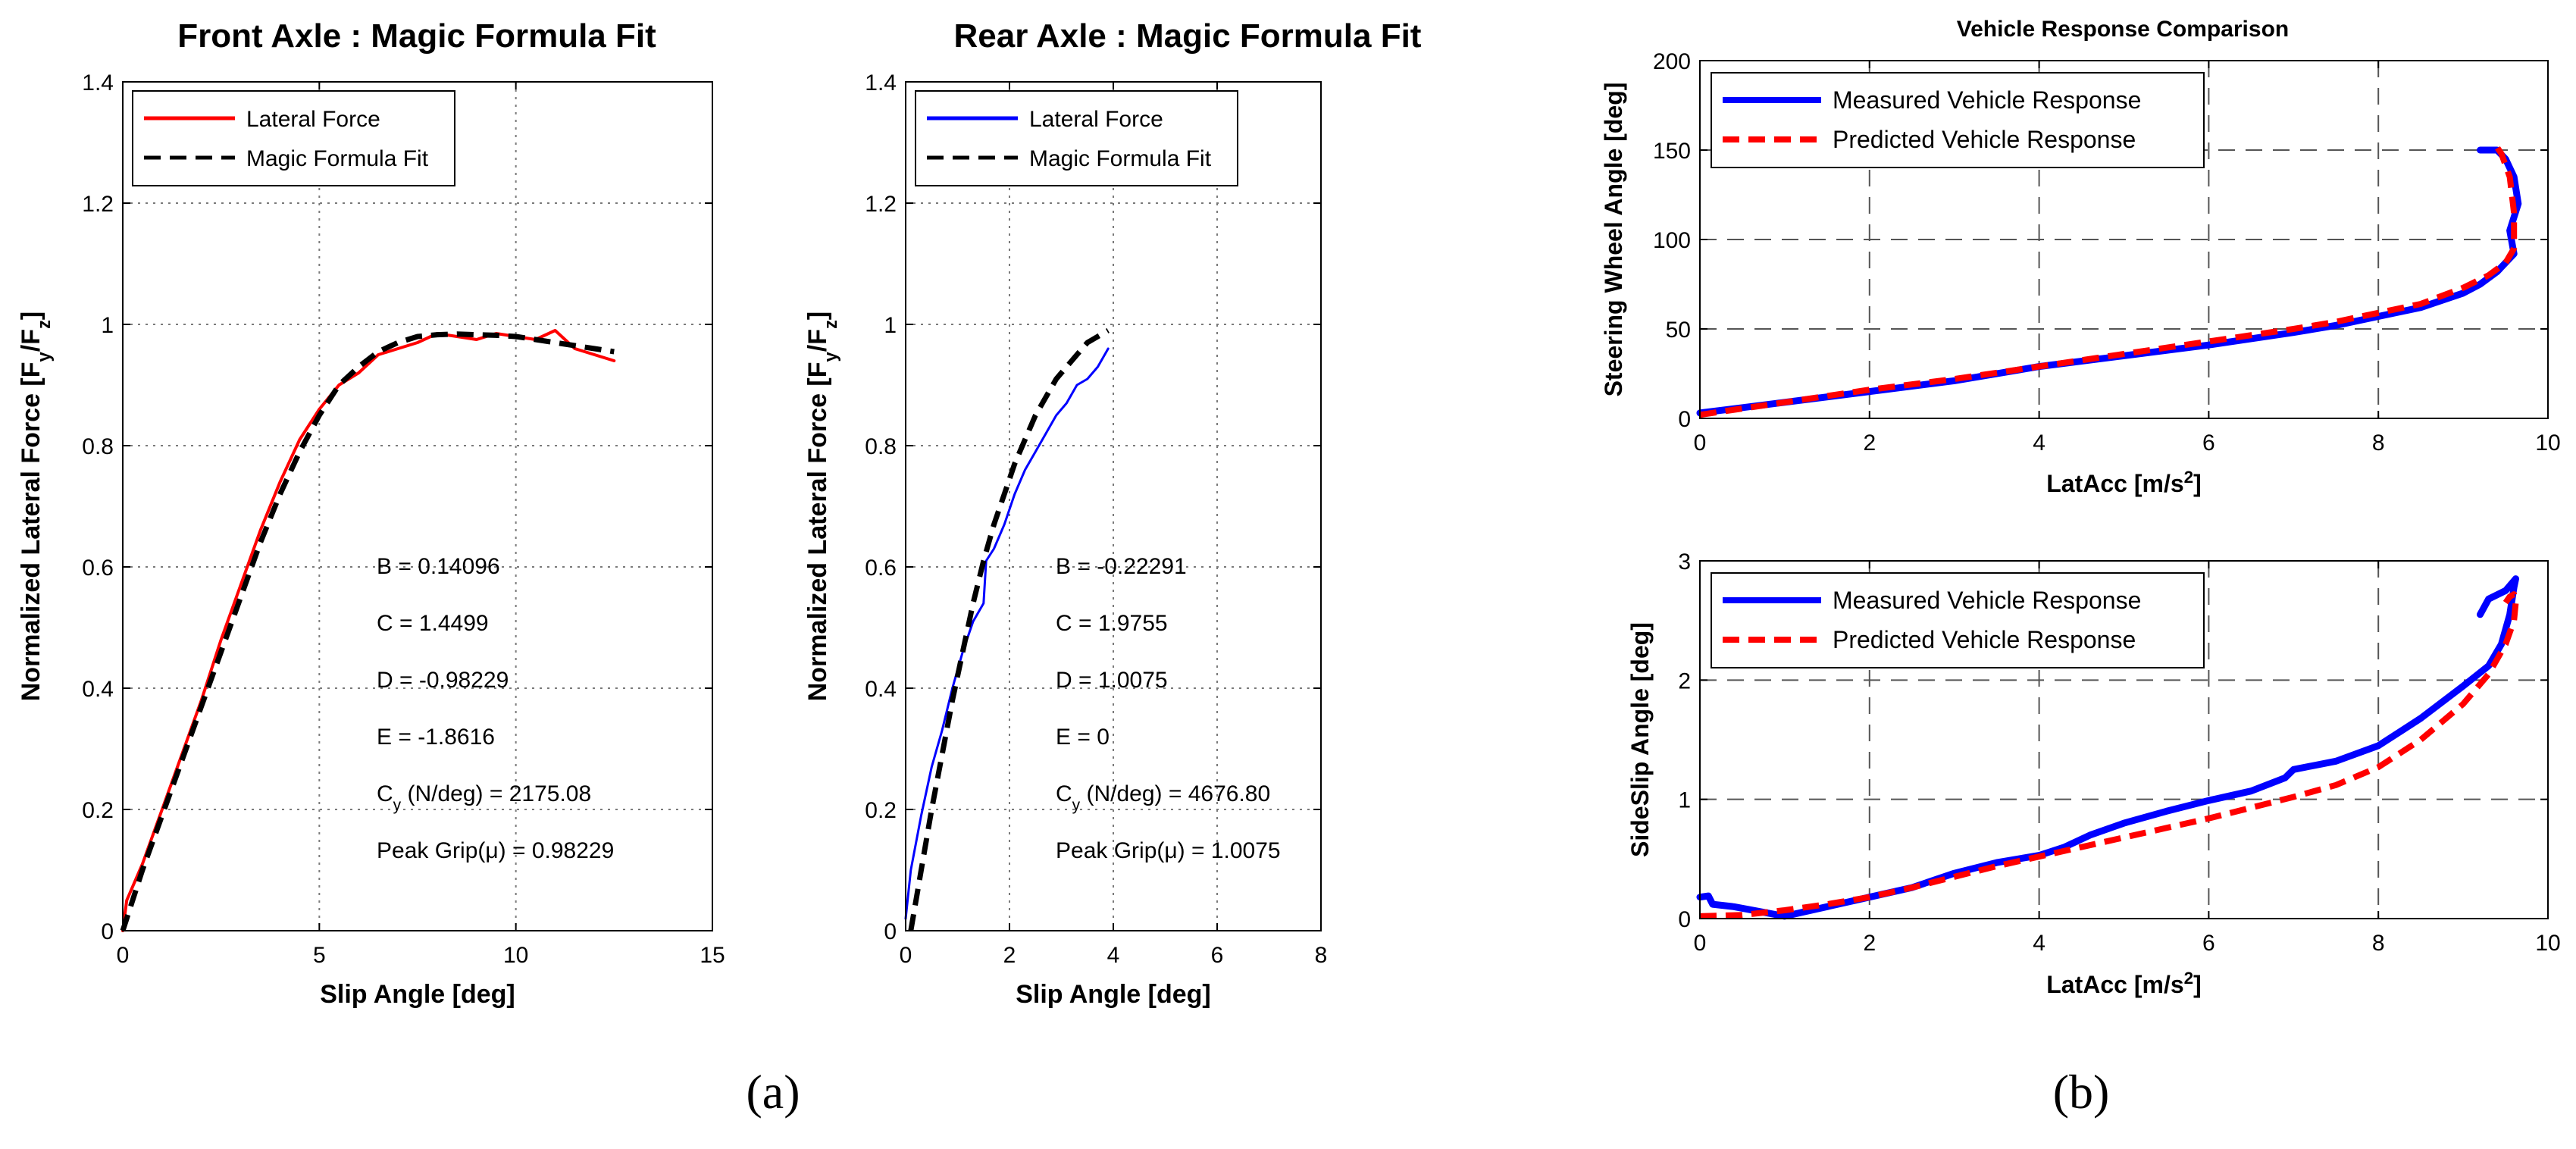 The width and height of the screenshot is (2576, 1149). I want to click on annotation-2: C = 1.9755, so click(1112, 623).